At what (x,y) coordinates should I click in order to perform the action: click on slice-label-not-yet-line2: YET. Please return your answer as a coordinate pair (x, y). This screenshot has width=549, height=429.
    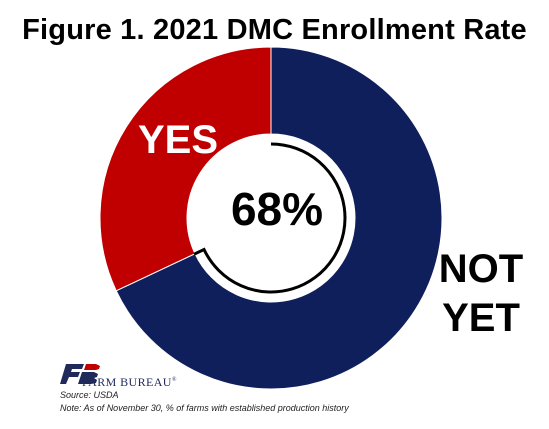
    Looking at the image, I should click on (481, 318).